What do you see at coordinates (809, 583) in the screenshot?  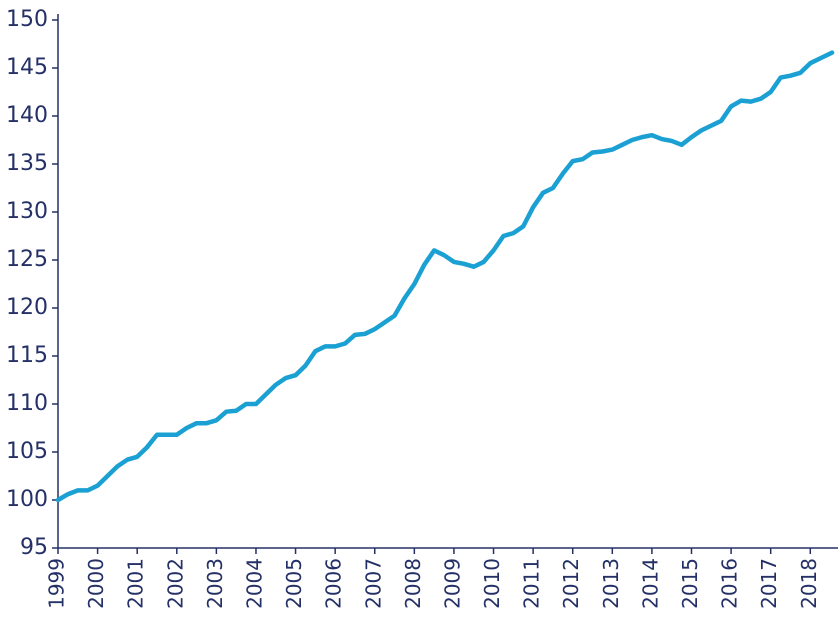 I see `x-tick-label: 2018` at bounding box center [809, 583].